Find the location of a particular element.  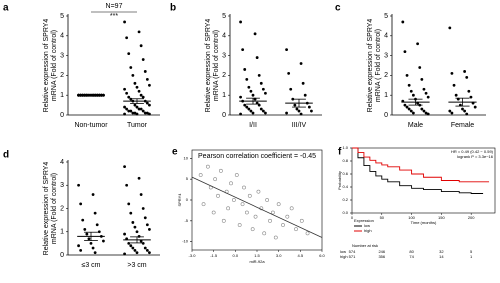

x-tick-label: 4.5 is located at coordinates (301, 255).